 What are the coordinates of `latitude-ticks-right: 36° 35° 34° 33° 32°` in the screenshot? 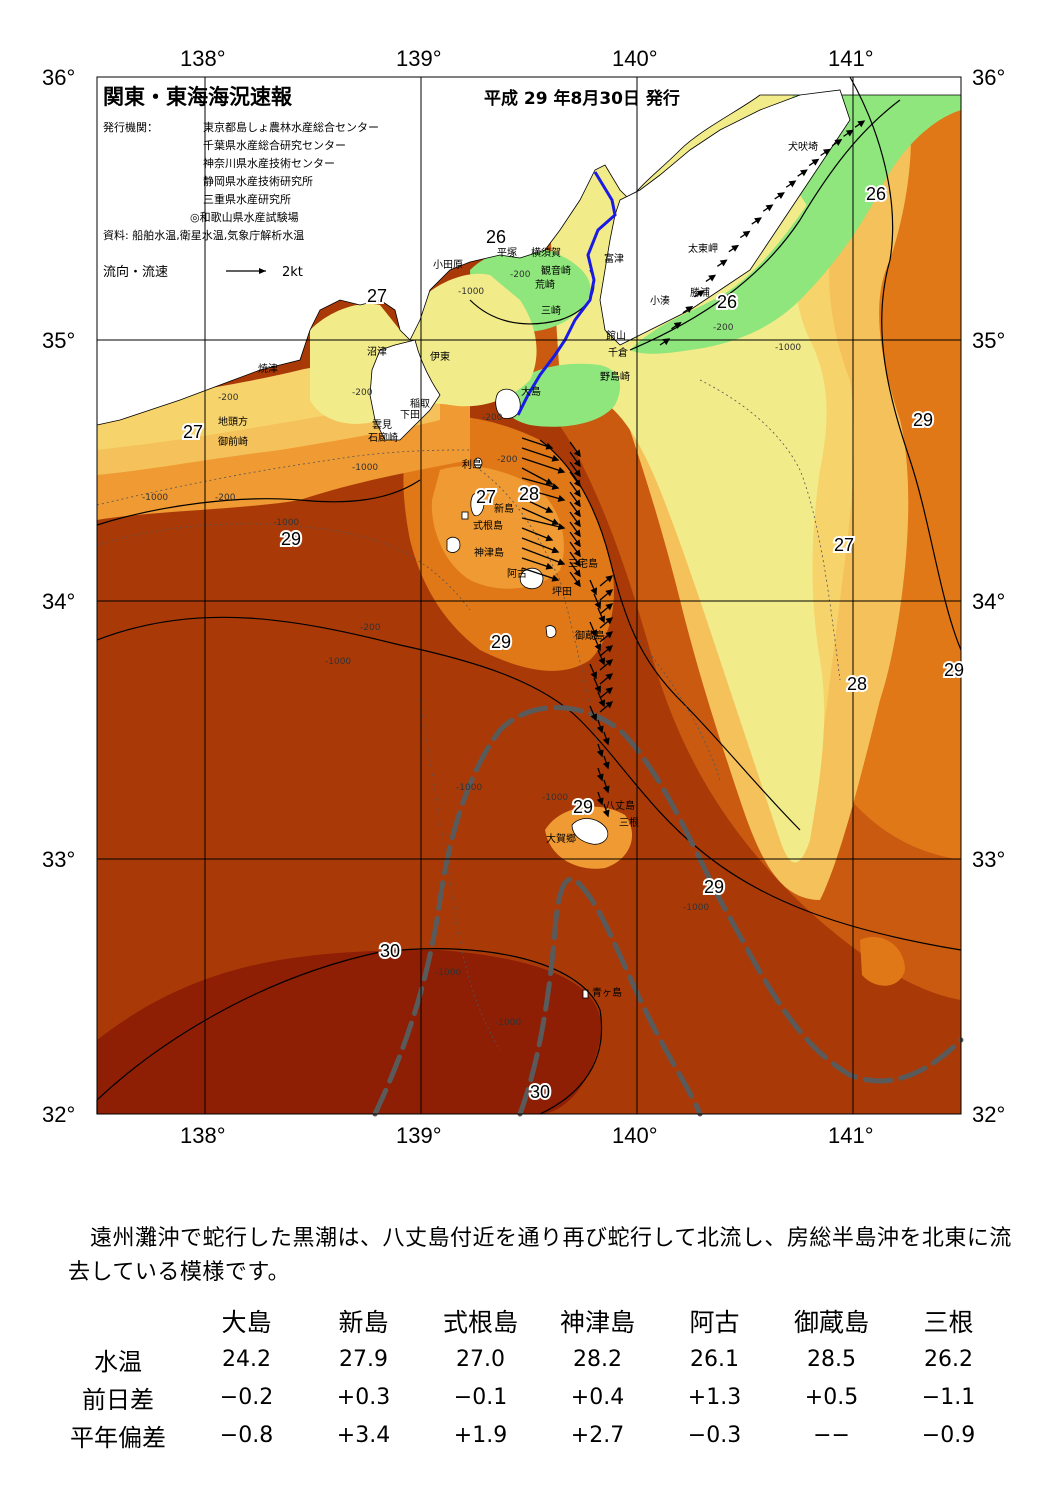 It's located at (988, 596).